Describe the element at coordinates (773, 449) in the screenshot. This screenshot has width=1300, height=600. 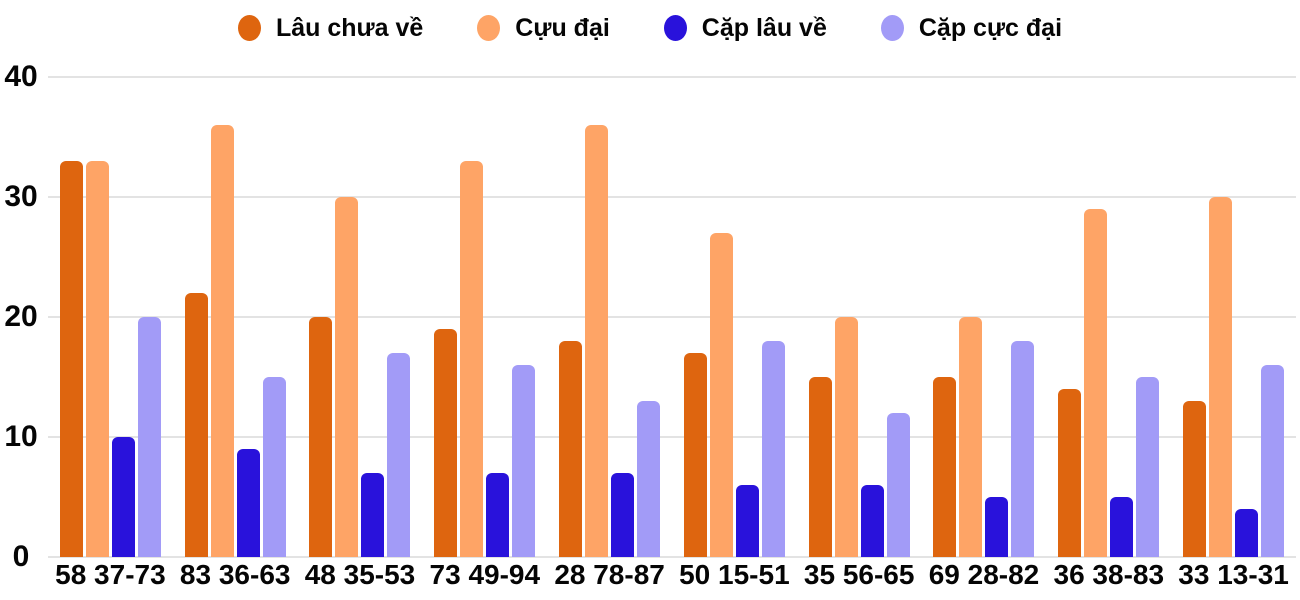
I see `bar-series3-cat5` at that location.